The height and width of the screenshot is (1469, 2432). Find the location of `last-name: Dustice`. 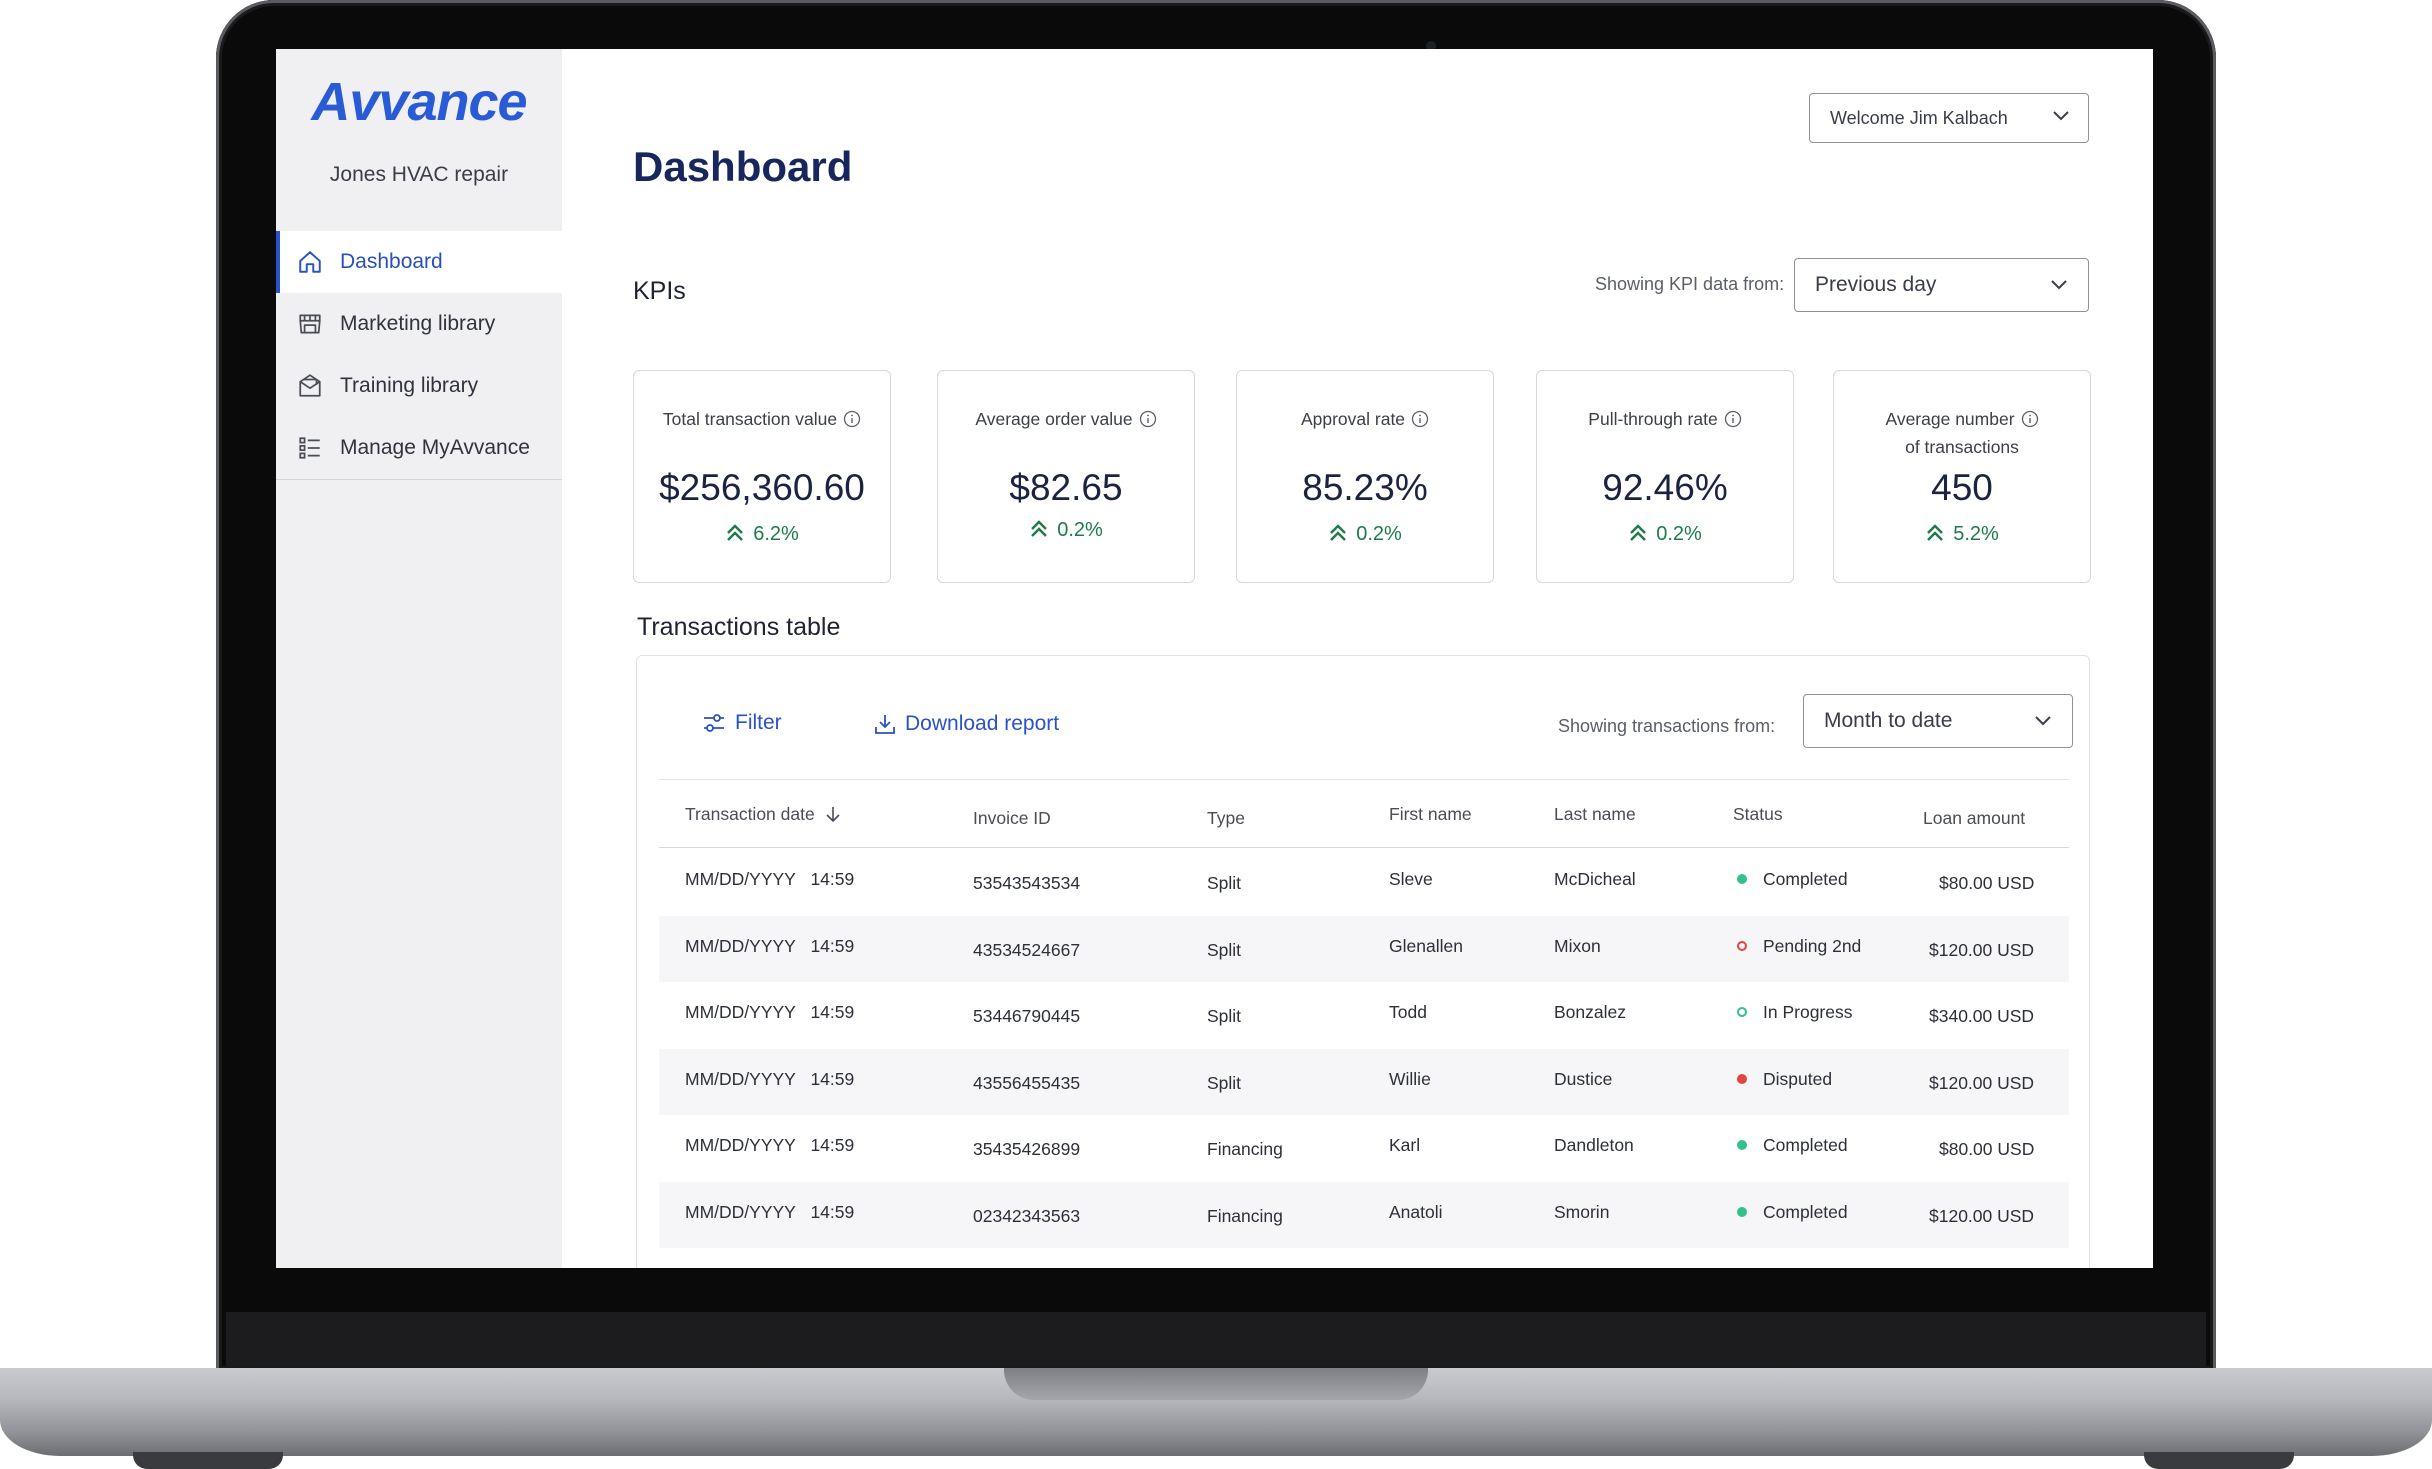

last-name: Dustice is located at coordinates (1583, 1078).